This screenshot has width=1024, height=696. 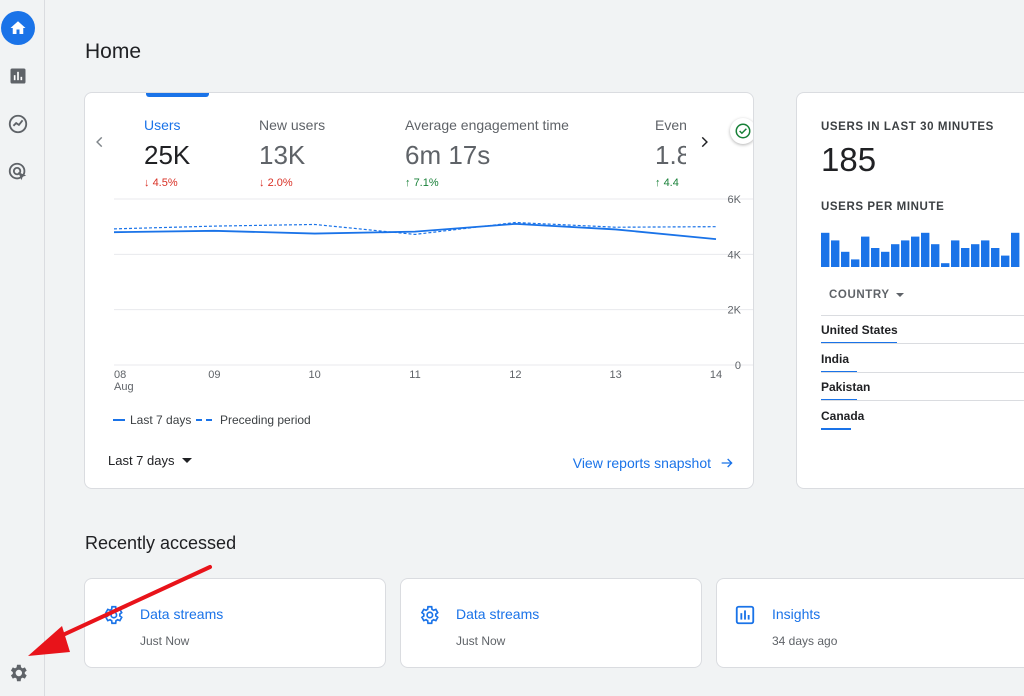 I want to click on legend-dashed-swatch, so click(x=205, y=420).